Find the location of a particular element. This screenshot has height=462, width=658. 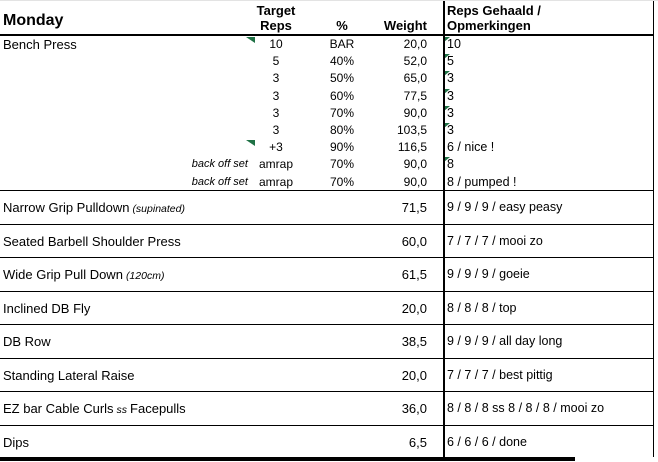

percent-cell: 90% is located at coordinates (342, 147).